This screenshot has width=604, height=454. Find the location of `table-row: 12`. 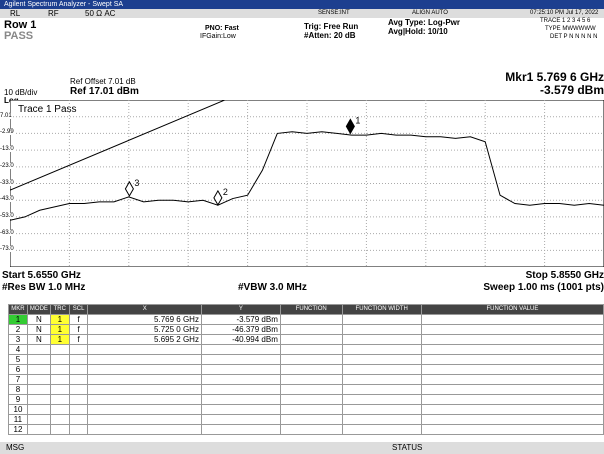

table-row: 12 is located at coordinates (306, 429).